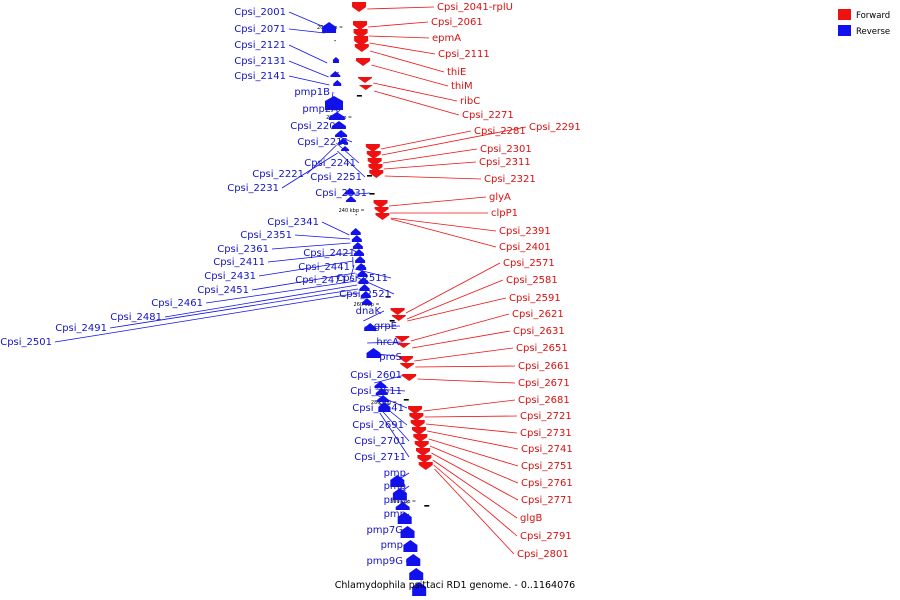 Image resolution: width=900 pixels, height=600 pixels. Describe the element at coordinates (544, 366) in the screenshot. I see `forward-gene-label: Cpsi_2661` at that location.